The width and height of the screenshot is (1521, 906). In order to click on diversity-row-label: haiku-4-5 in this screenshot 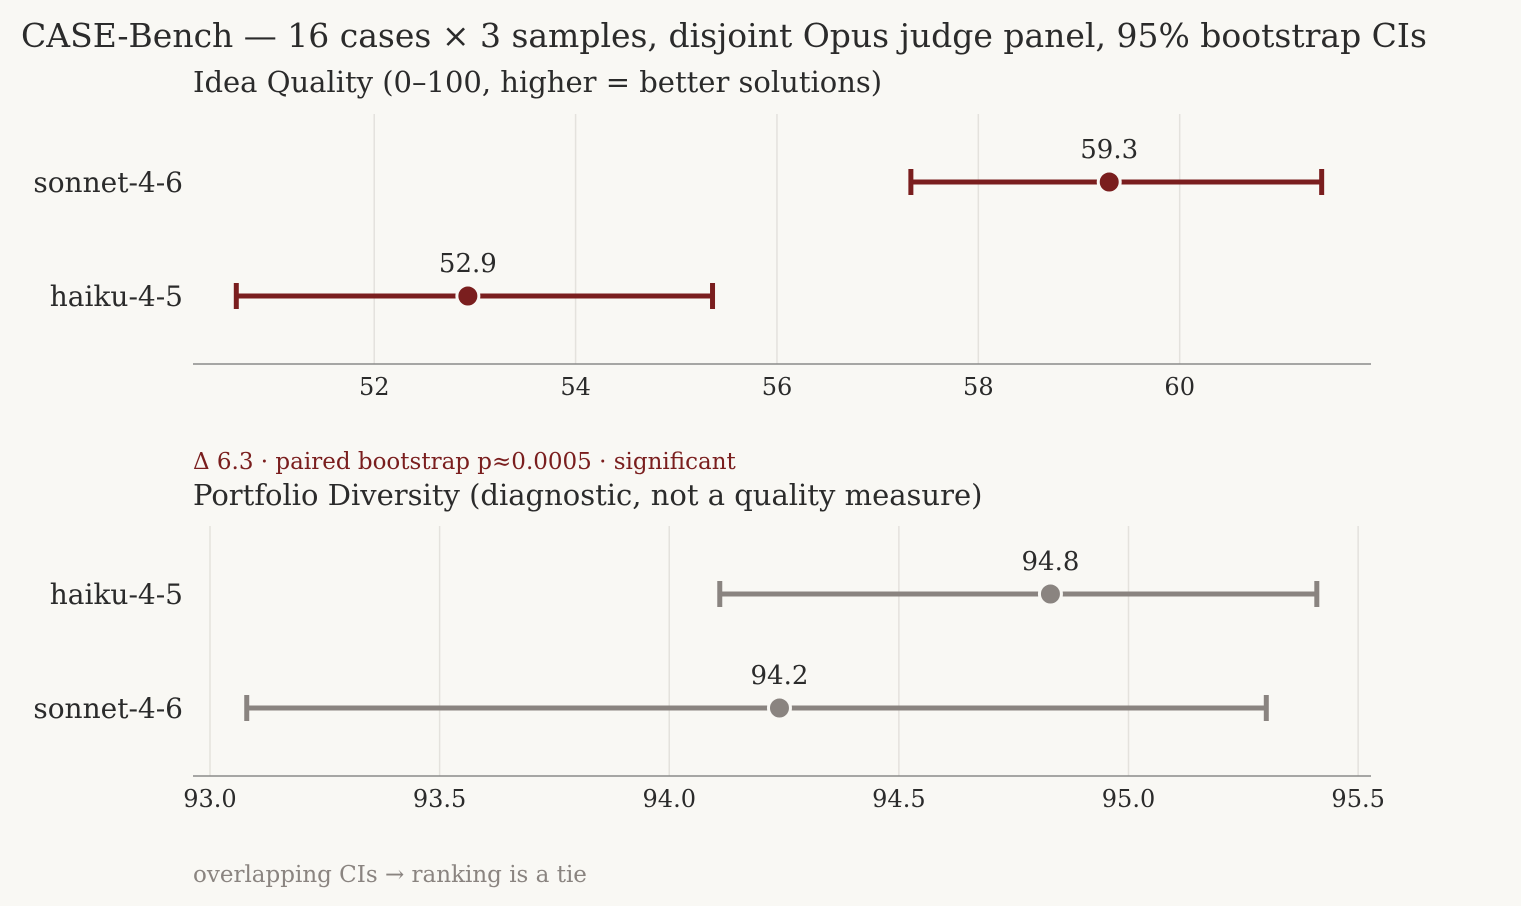, I will do `click(116, 594)`.